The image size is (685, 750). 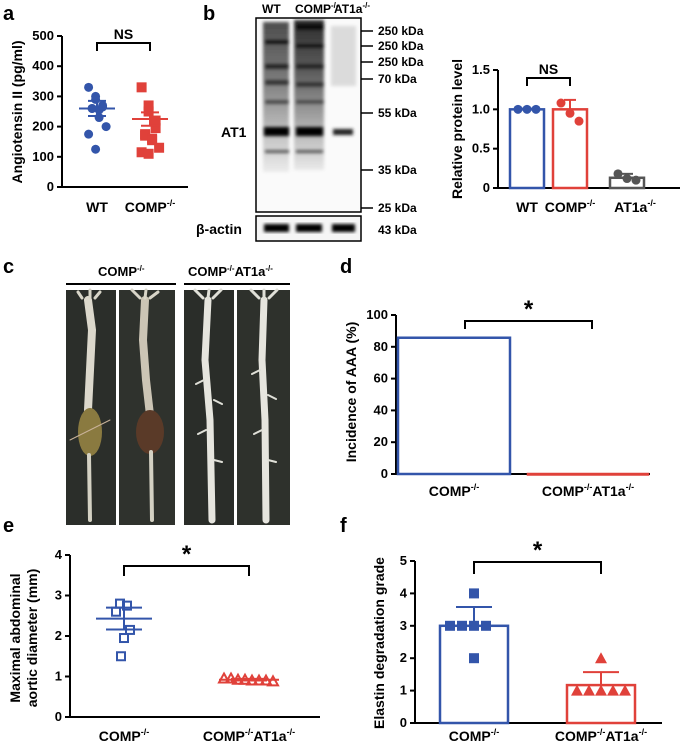 I want to click on f-xtick-label: COMP-/-, so click(x=474, y=735).